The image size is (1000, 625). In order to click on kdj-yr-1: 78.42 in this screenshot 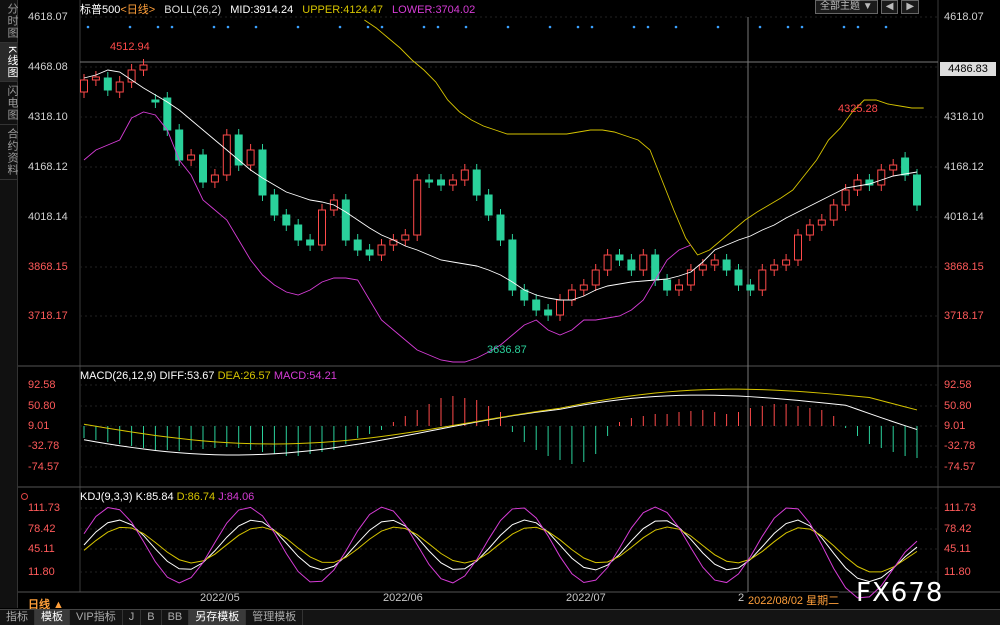, I will do `click(958, 529)`.